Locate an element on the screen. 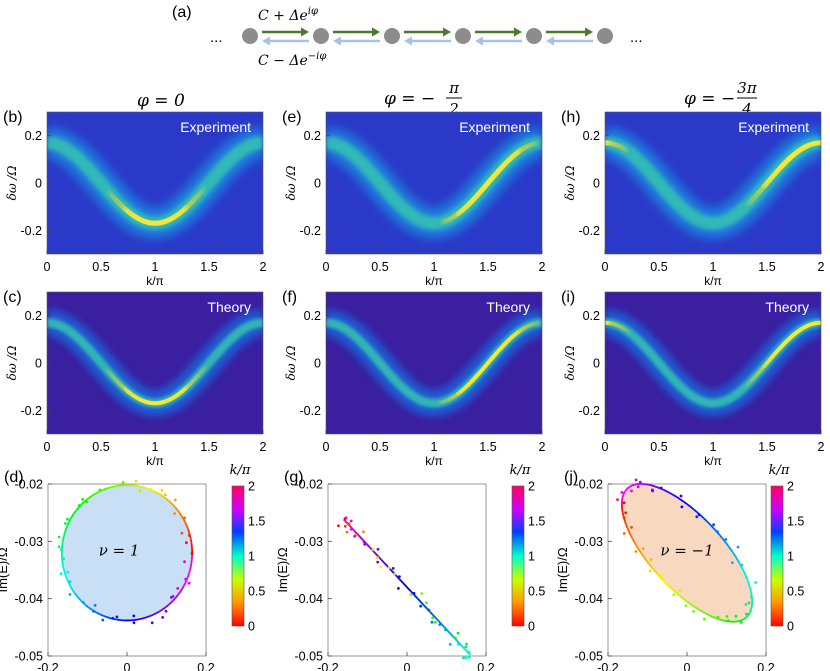 The image size is (830, 671). winding-number: ν = 1 is located at coordinates (119, 551).